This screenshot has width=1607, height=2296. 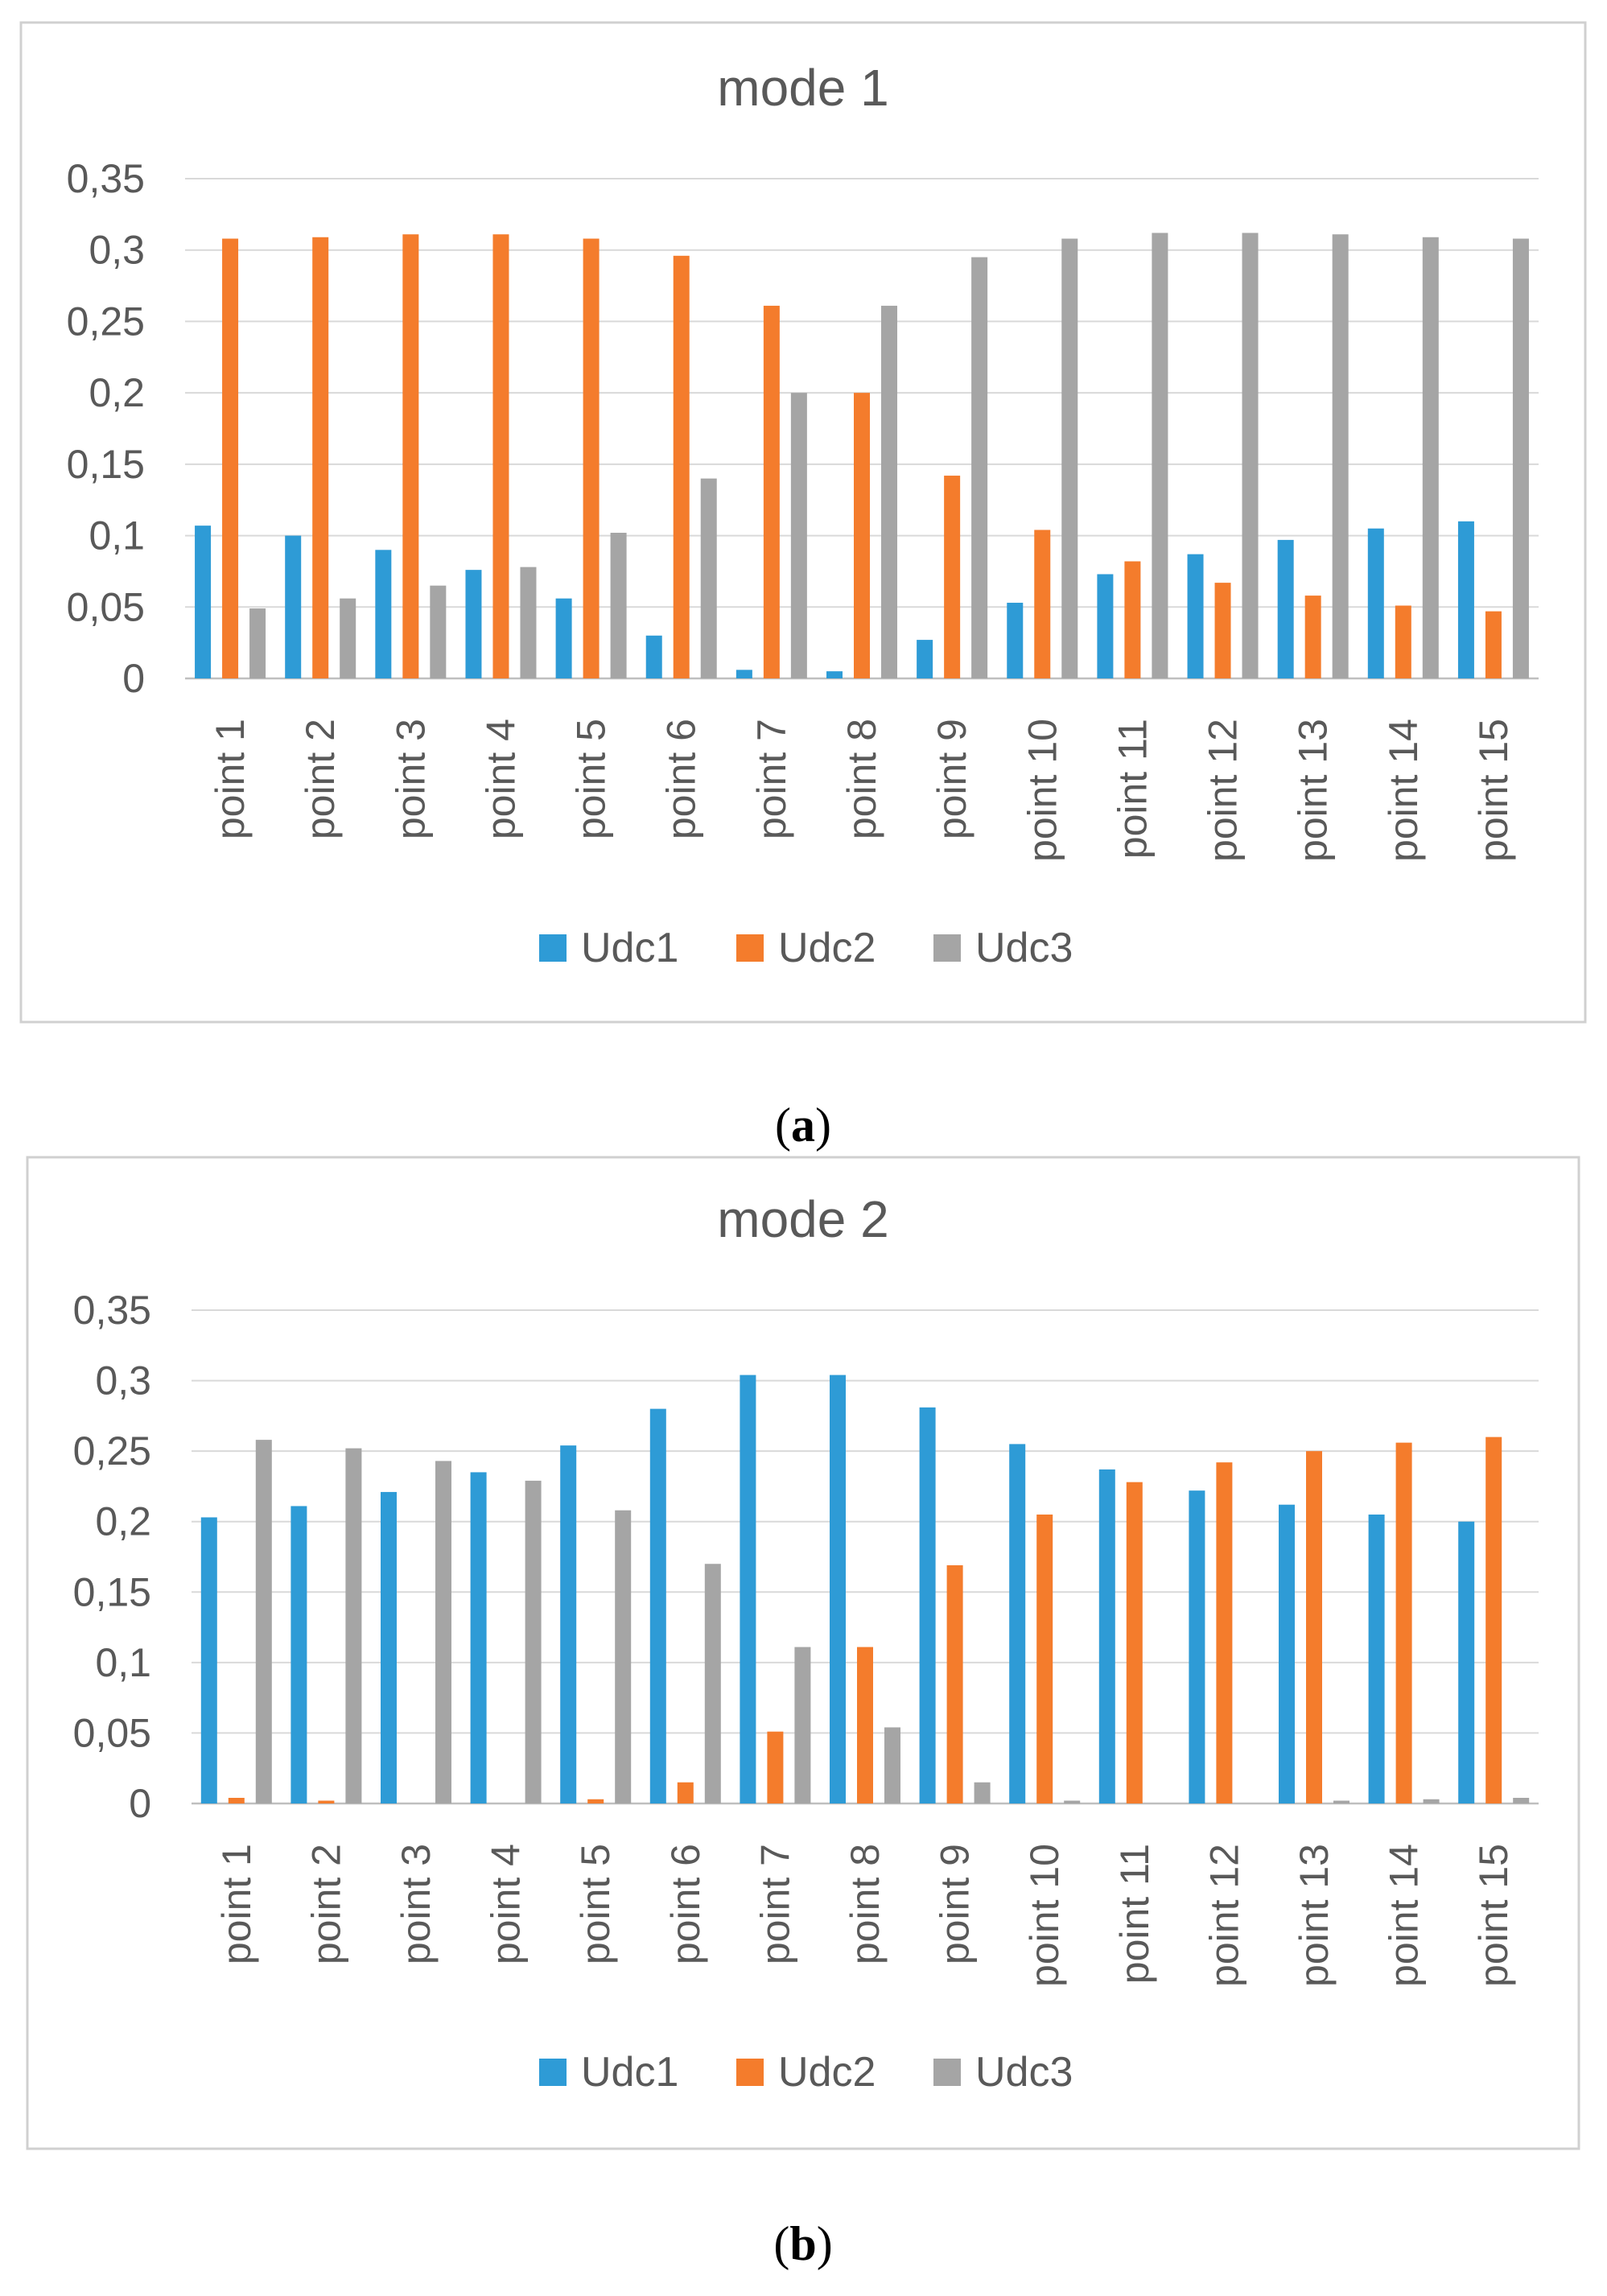 I want to click on x-tick-label: point 4, so click(x=506, y=1904).